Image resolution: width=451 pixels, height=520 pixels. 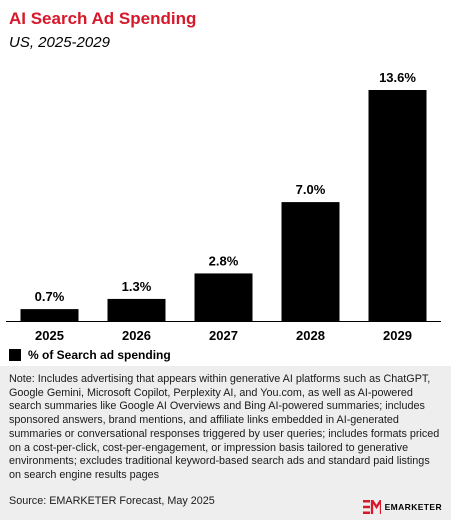 What do you see at coordinates (397, 205) in the screenshot?
I see `bar-2029` at bounding box center [397, 205].